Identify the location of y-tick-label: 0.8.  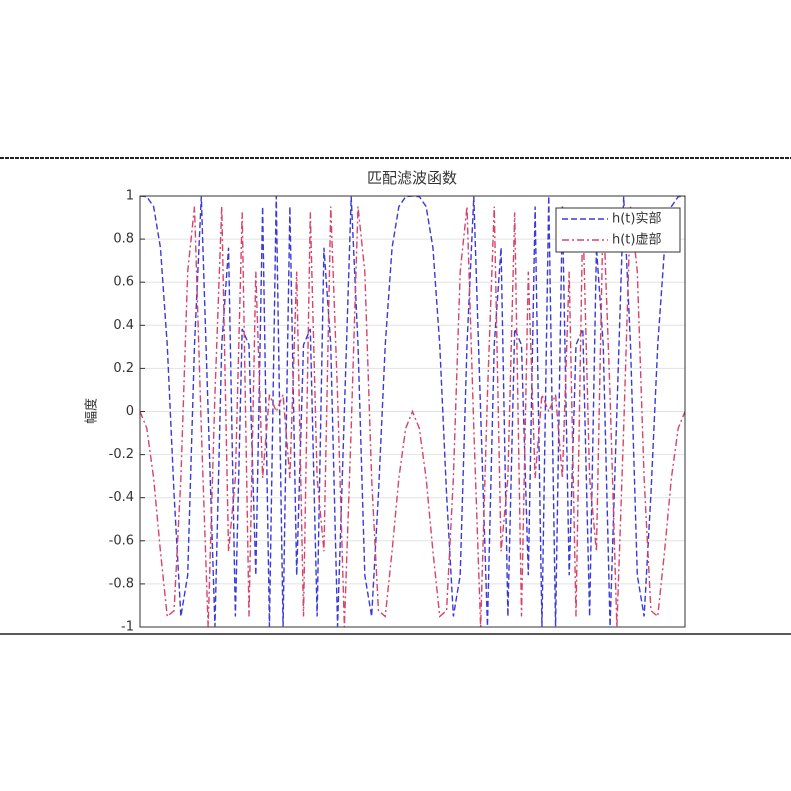
(123, 239).